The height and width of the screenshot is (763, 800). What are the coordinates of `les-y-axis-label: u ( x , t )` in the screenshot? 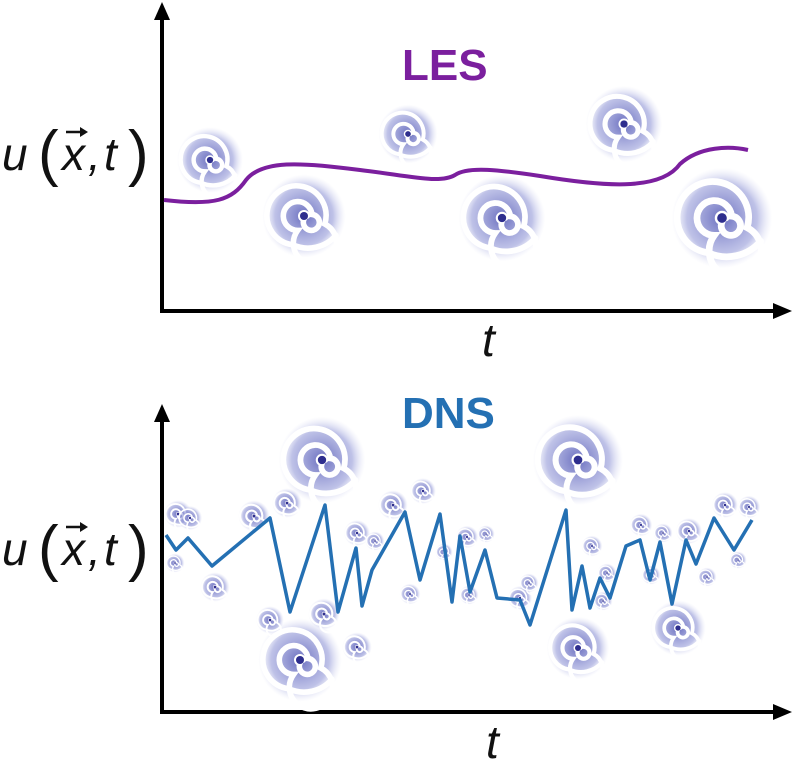 It's located at (75, 153).